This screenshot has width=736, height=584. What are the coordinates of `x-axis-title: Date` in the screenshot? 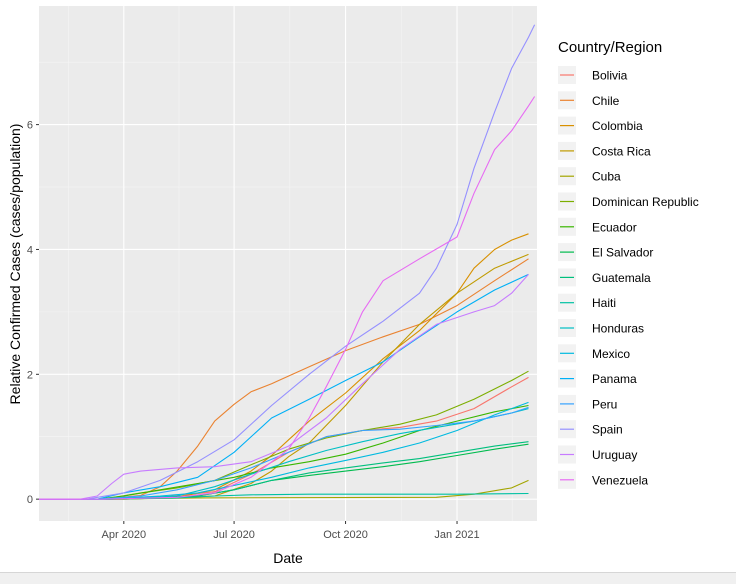 It's located at (288, 558).